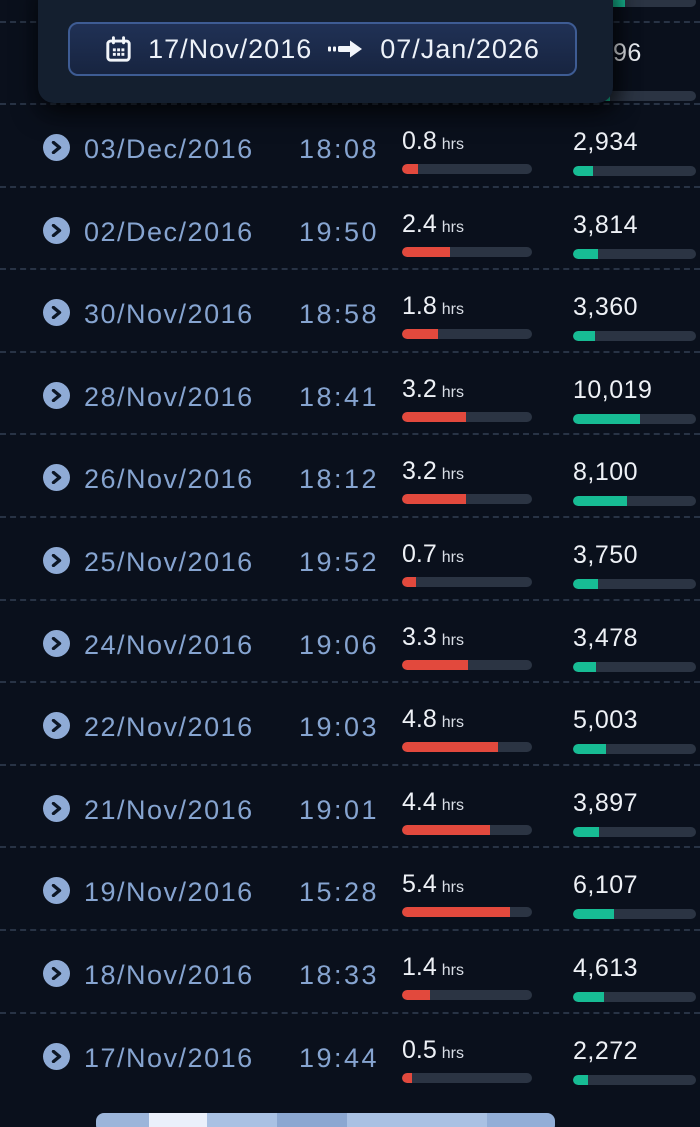 The height and width of the screenshot is (1127, 700). What do you see at coordinates (169, 644) in the screenshot?
I see `session-date: 24/Nov/2016` at bounding box center [169, 644].